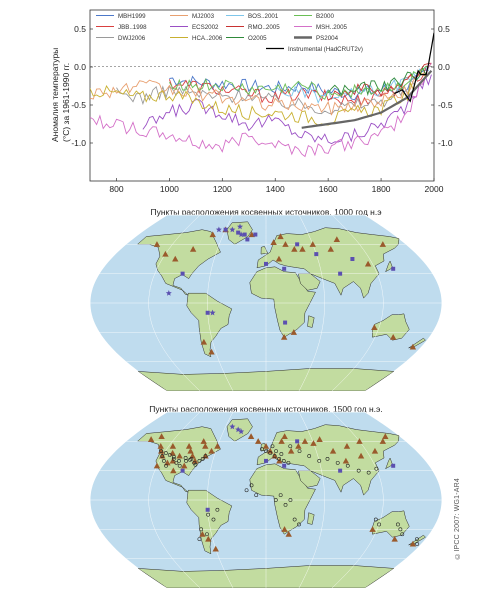  I want to click on x-tick-label: 1200, so click(222, 189).